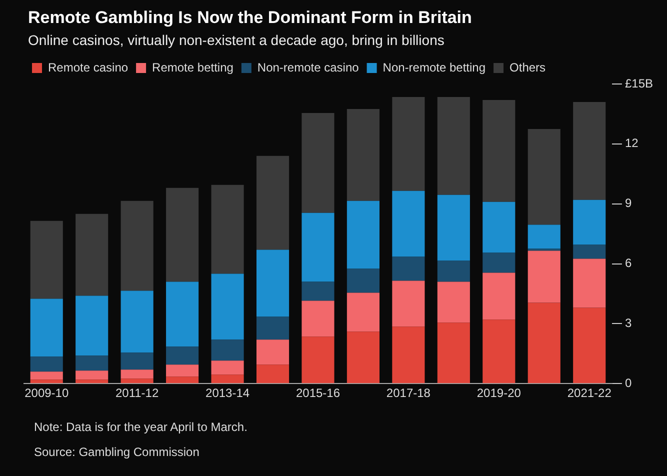 The height and width of the screenshot is (476, 667). Describe the element at coordinates (408, 393) in the screenshot. I see `x-tick-label: 2017-18` at that location.